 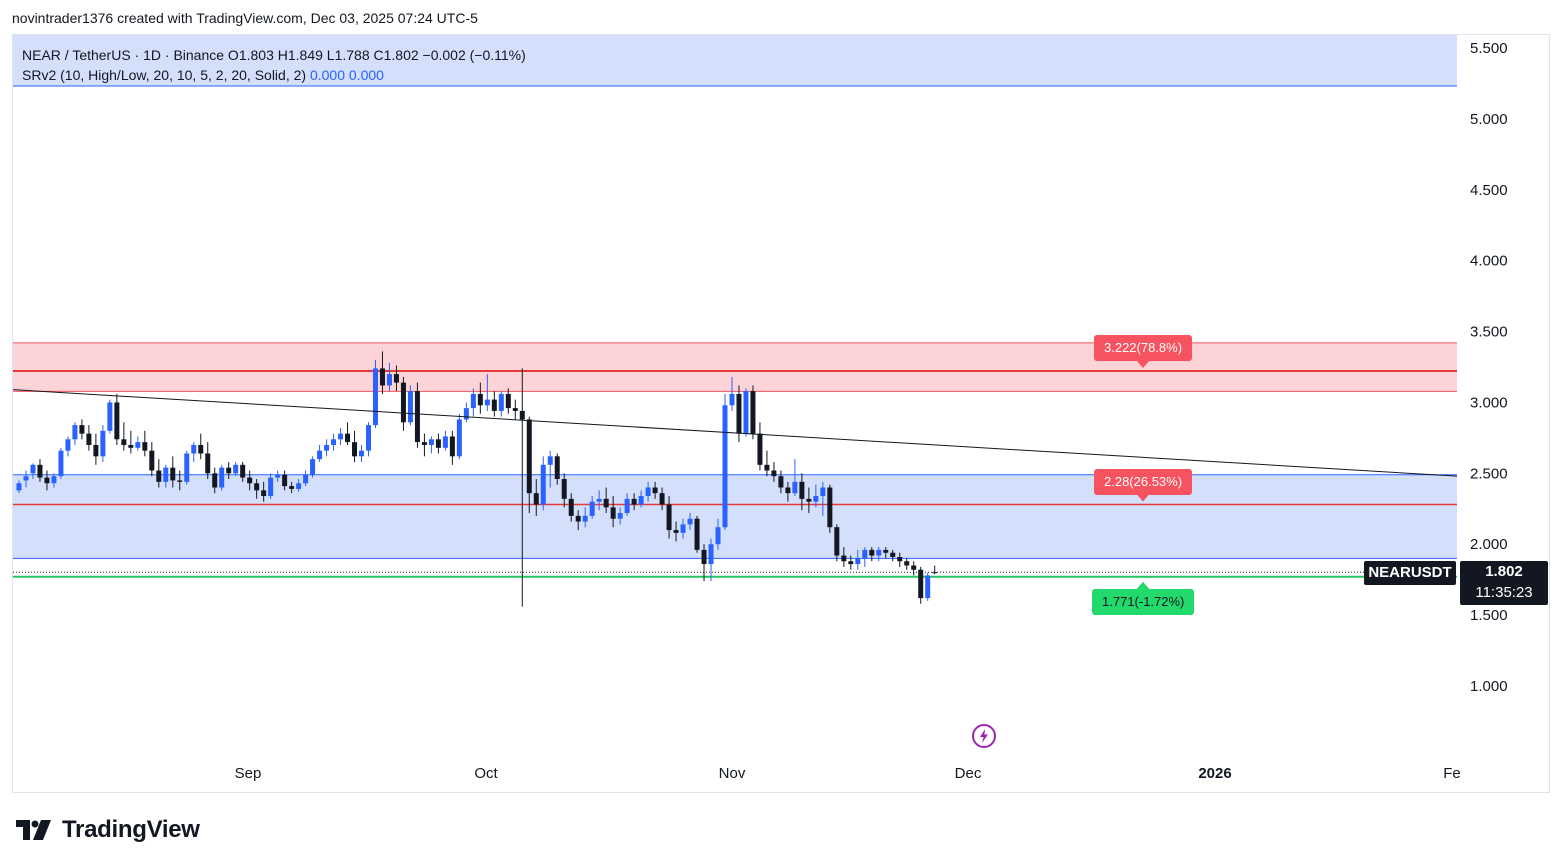 What do you see at coordinates (1143, 585) in the screenshot?
I see `lower-label-pointer` at bounding box center [1143, 585].